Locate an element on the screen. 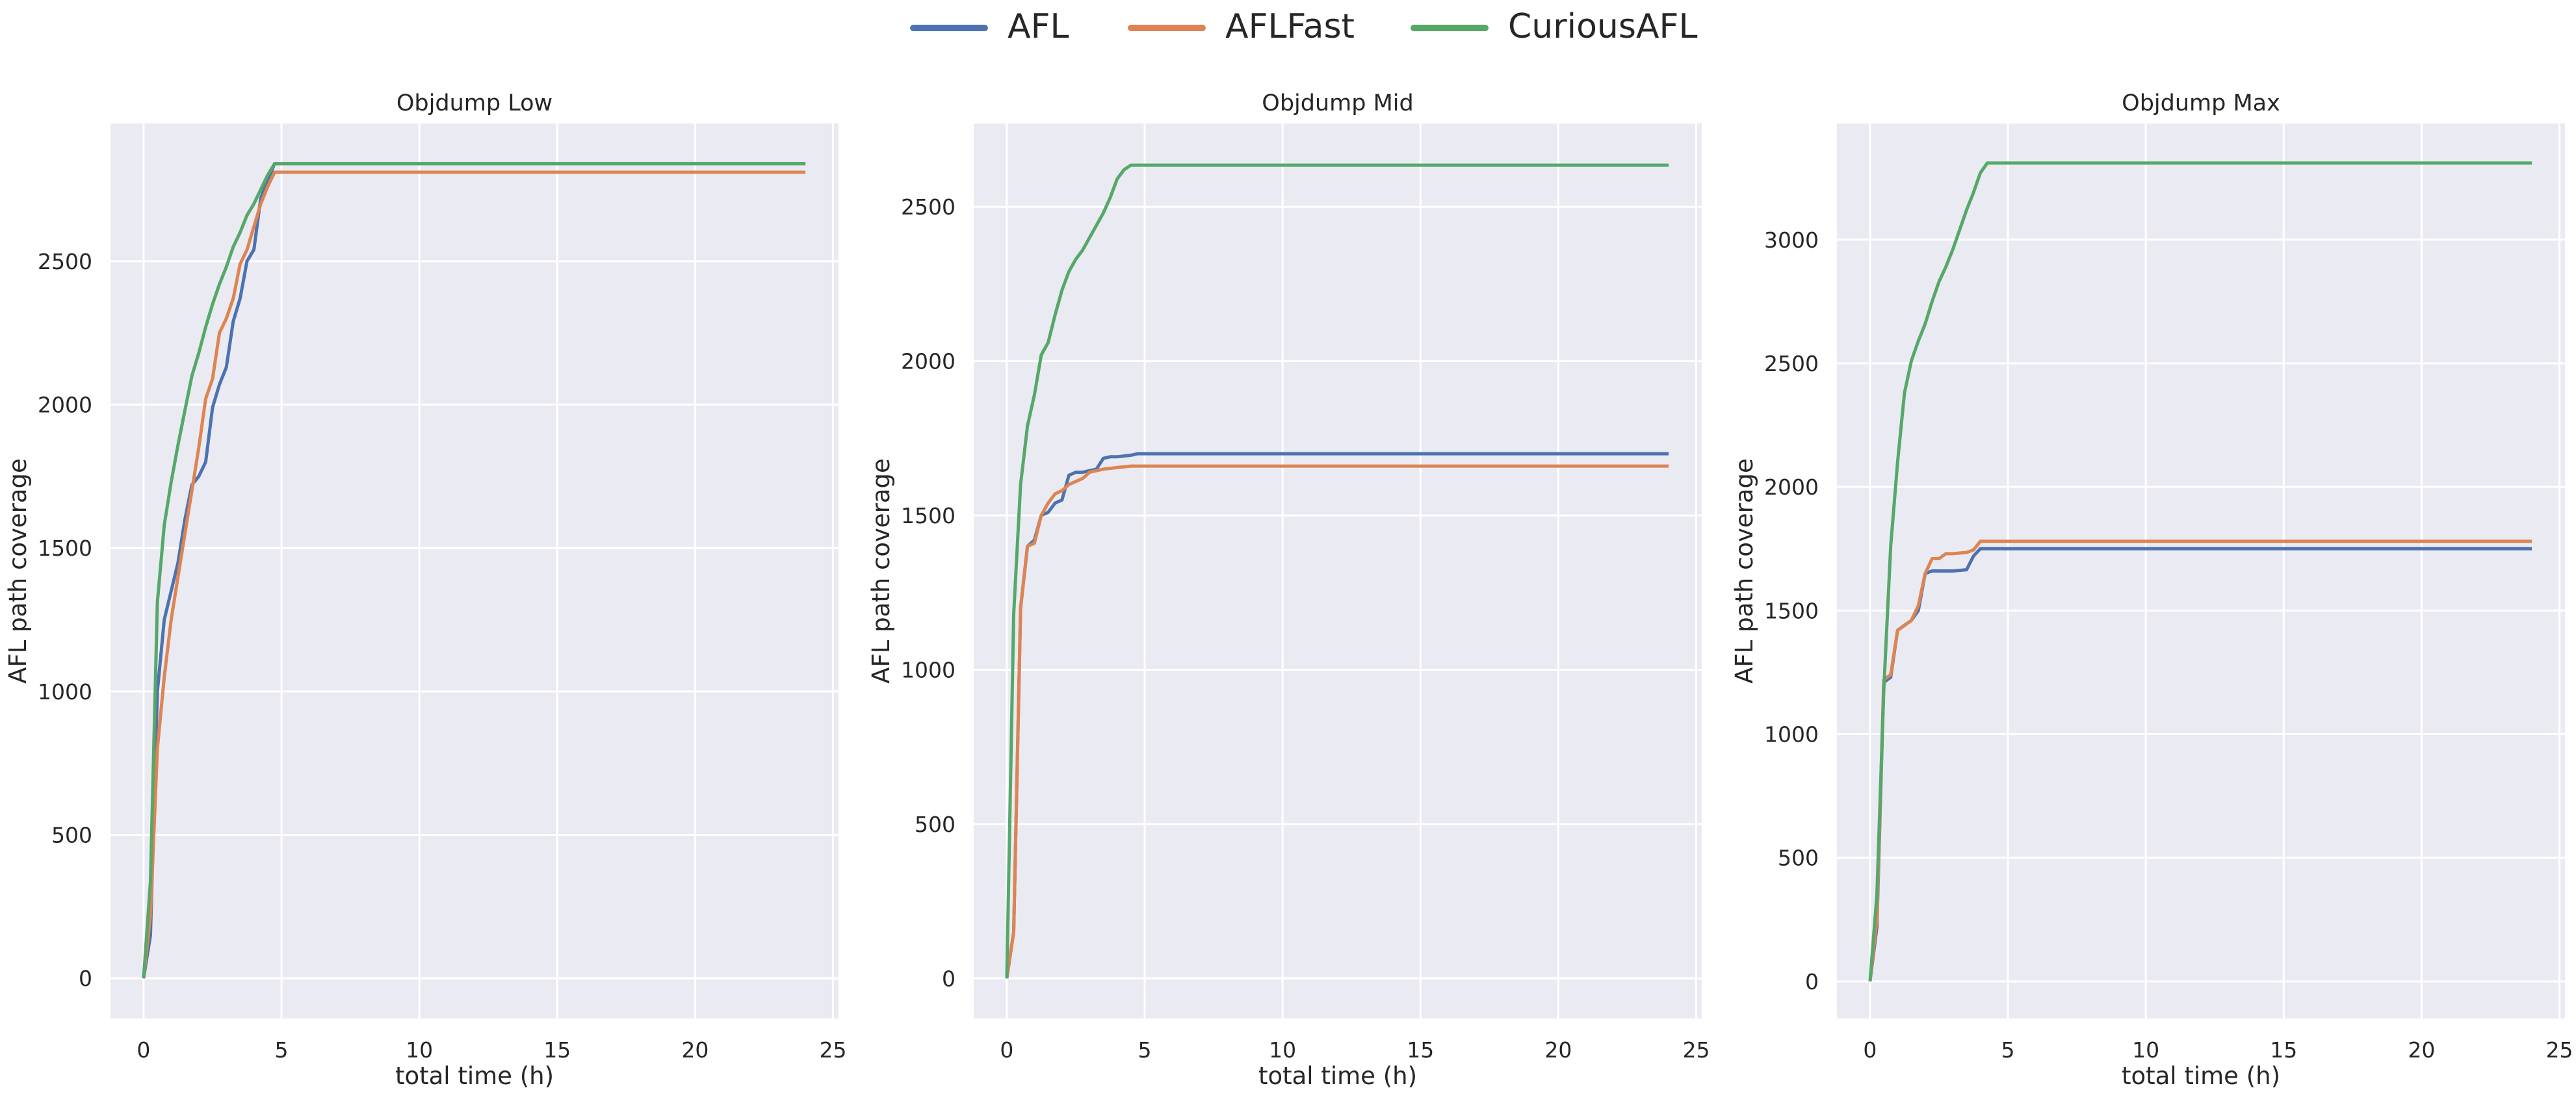 This screenshot has width=2576, height=1101. y-tick-label: 3000 is located at coordinates (1791, 240).